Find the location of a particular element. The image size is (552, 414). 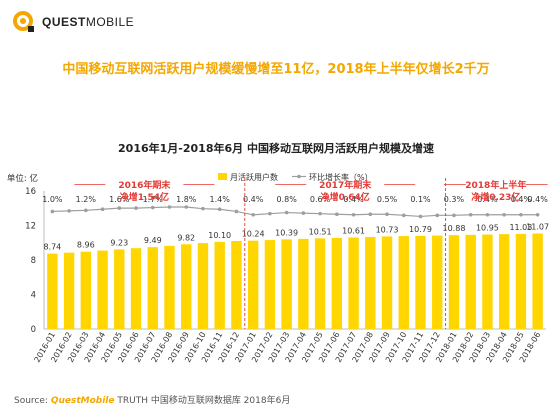

logo-brand-thin: MOBILE is located at coordinates (110, 22).